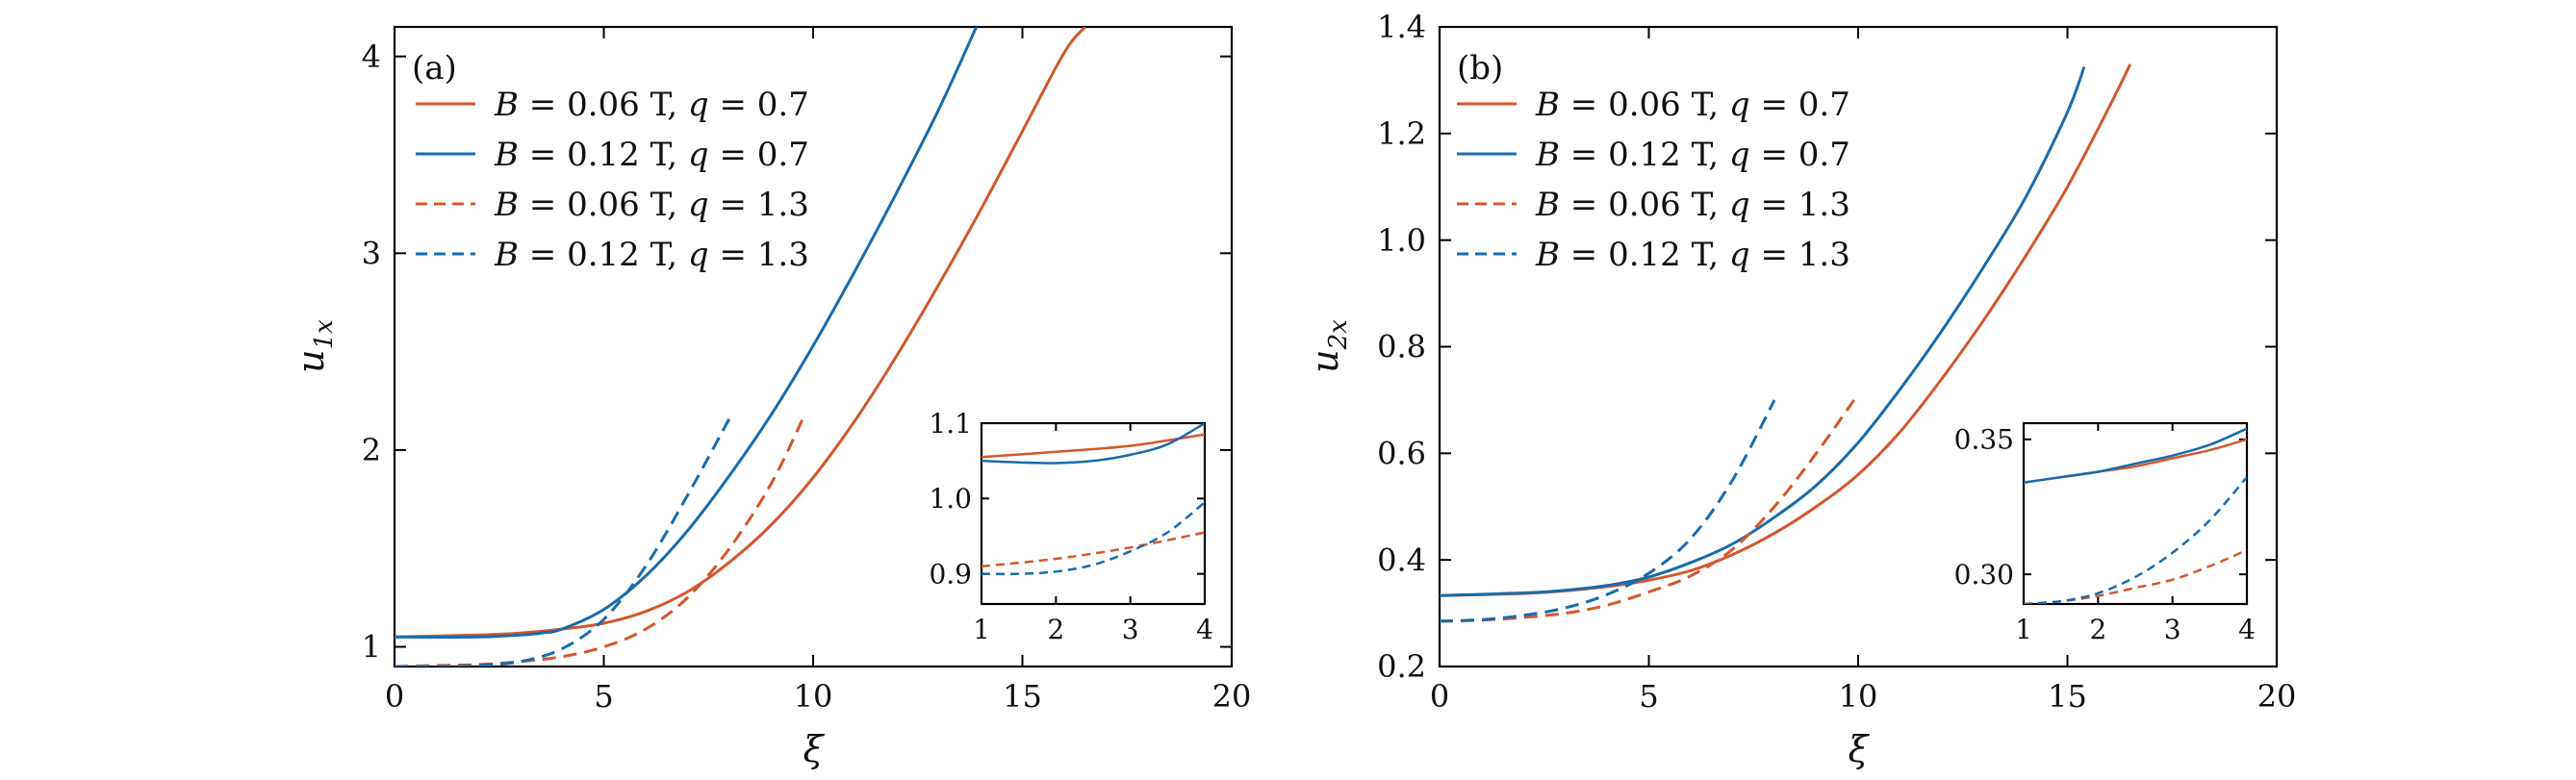 The image size is (2576, 780). Describe the element at coordinates (584, 205) in the screenshot. I see `panel-a-legend-3-eq1: = 0.06` at that location.